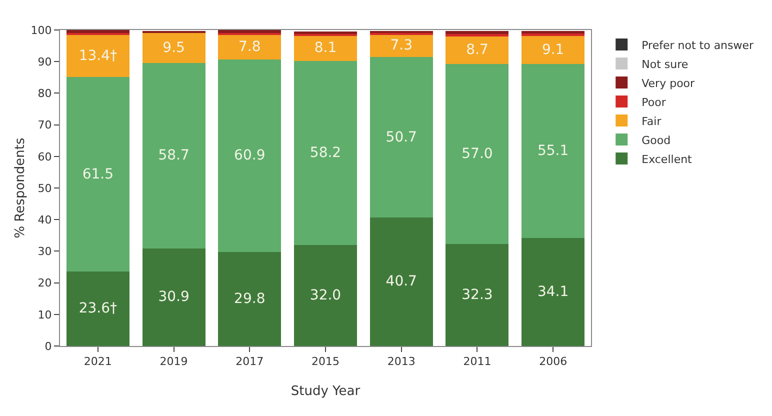 Image resolution: width=772 pixels, height=416 pixels. What do you see at coordinates (401, 361) in the screenshot?
I see `x-tick-label: 2013` at bounding box center [401, 361].